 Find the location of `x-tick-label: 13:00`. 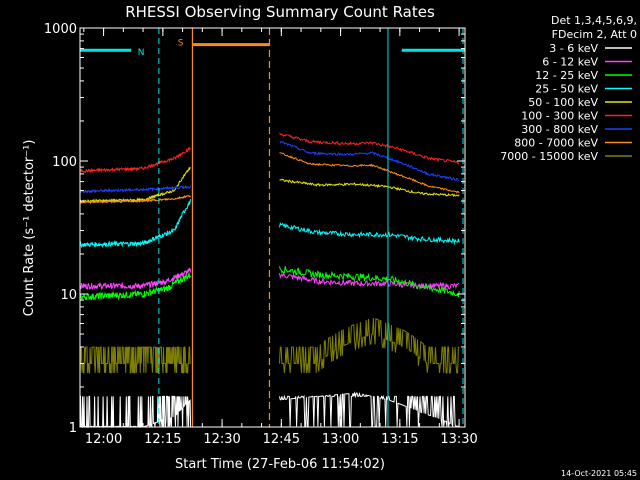

x-tick-label: 13:00 is located at coordinates (340, 439).